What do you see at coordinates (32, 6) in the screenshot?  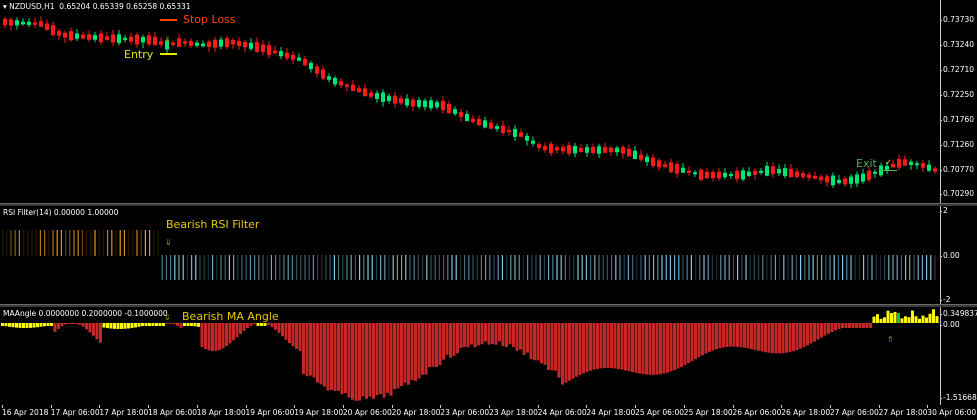 I see `symbol-label: NZDUSD,H1` at bounding box center [32, 6].